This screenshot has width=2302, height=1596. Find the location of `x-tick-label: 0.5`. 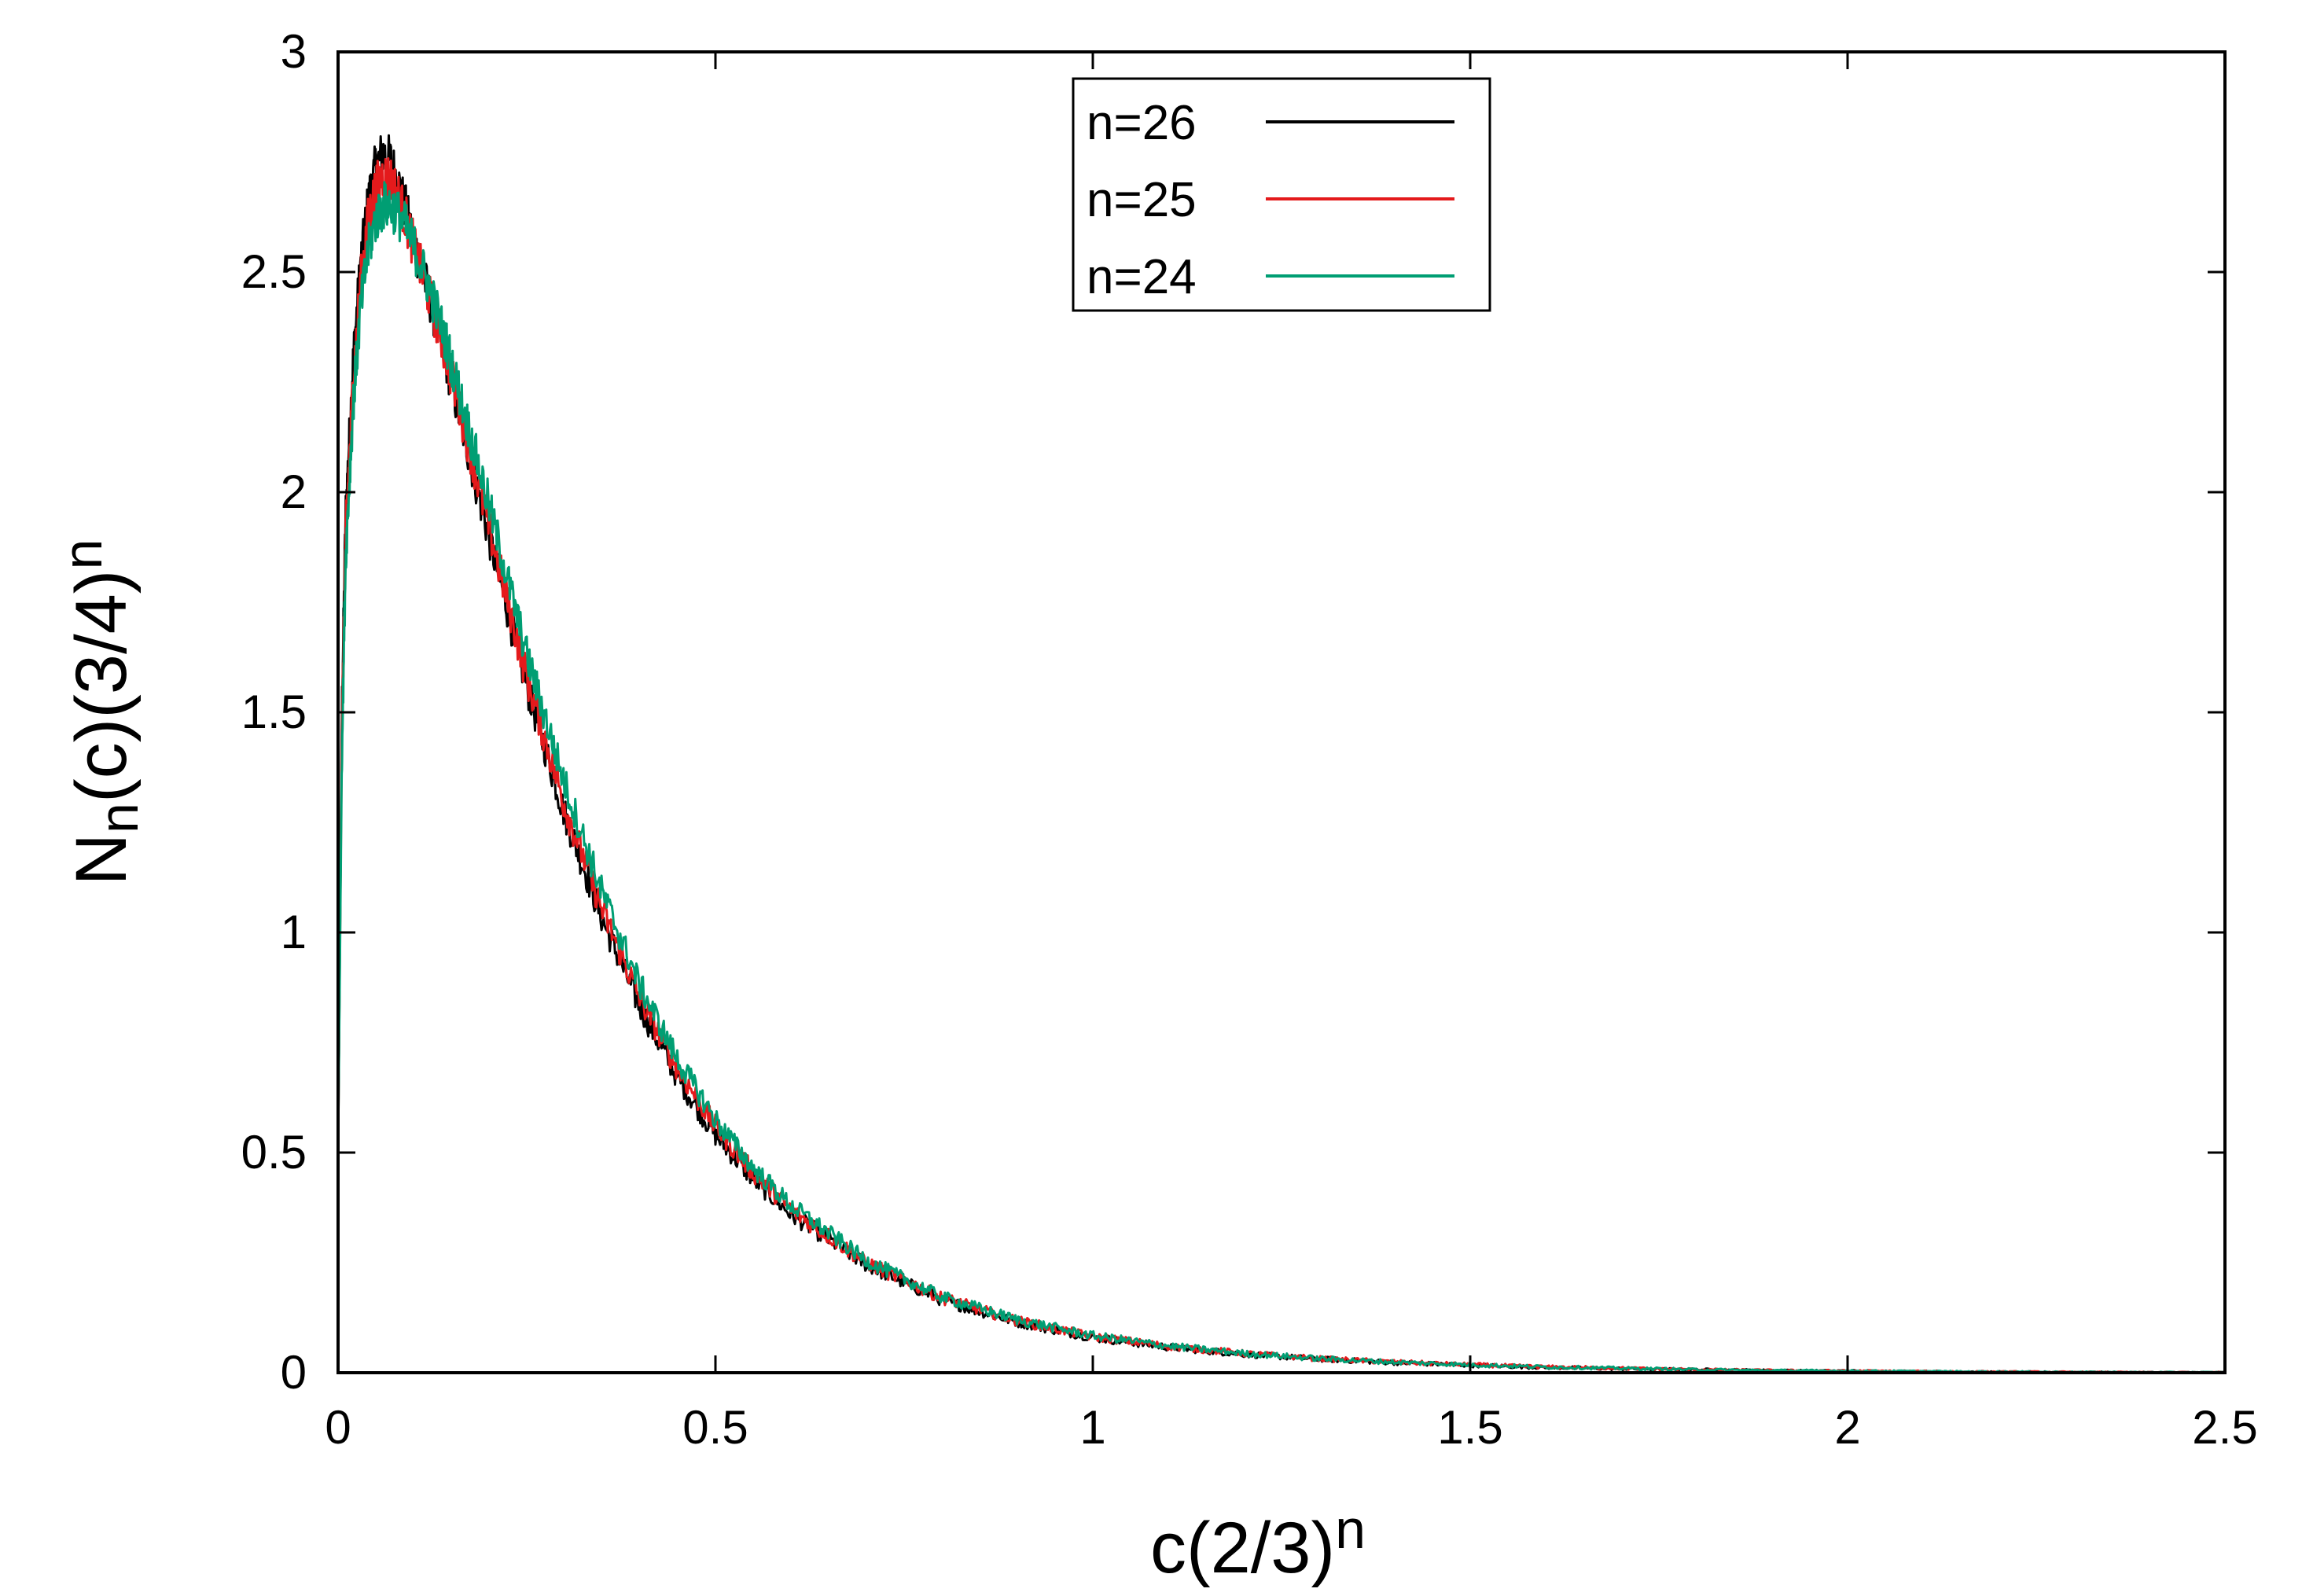

x-tick-label: 0.5 is located at coordinates (715, 1427).